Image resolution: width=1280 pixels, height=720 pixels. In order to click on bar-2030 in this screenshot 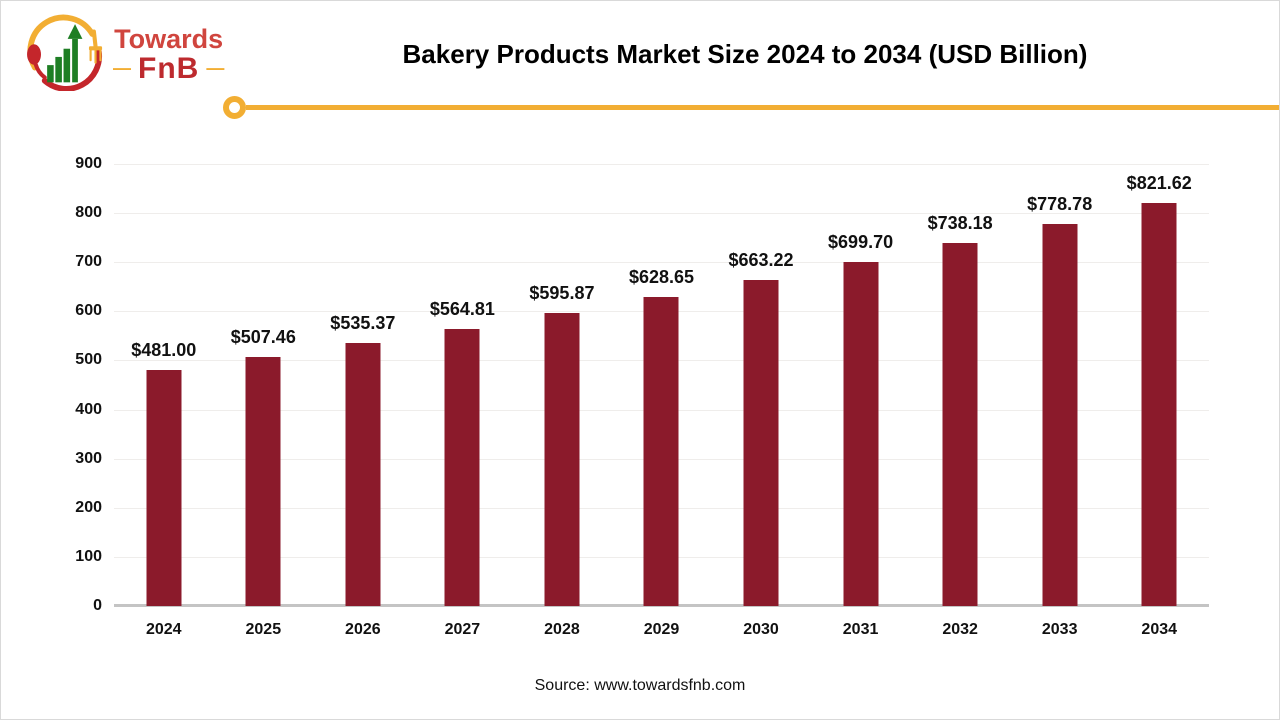, I will do `click(761, 443)`.